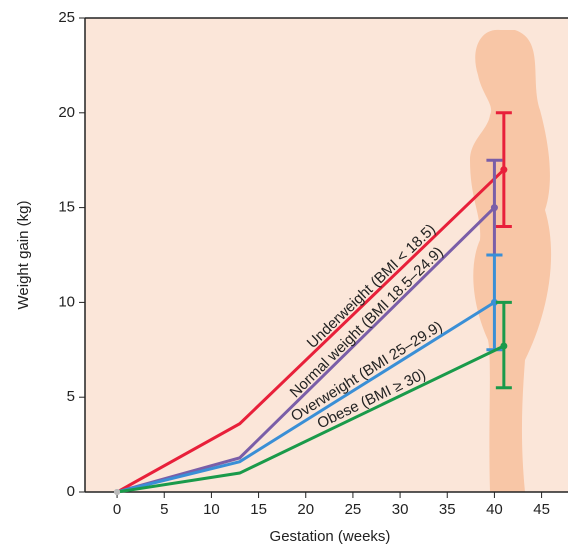 The image size is (568, 553). What do you see at coordinates (541, 509) in the screenshot?
I see `x-tick-label: 45` at bounding box center [541, 509].